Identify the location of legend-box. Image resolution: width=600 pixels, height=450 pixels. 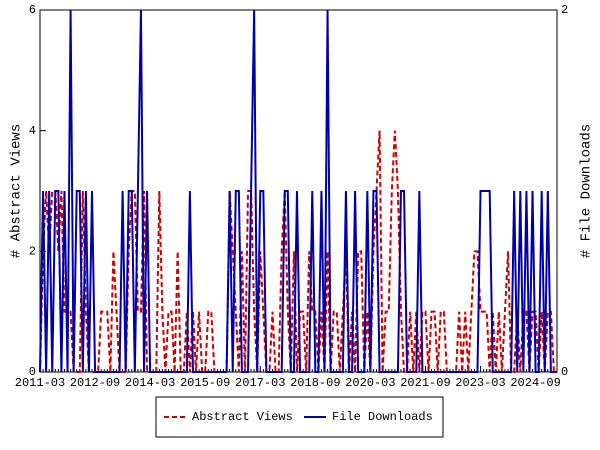
(299, 417).